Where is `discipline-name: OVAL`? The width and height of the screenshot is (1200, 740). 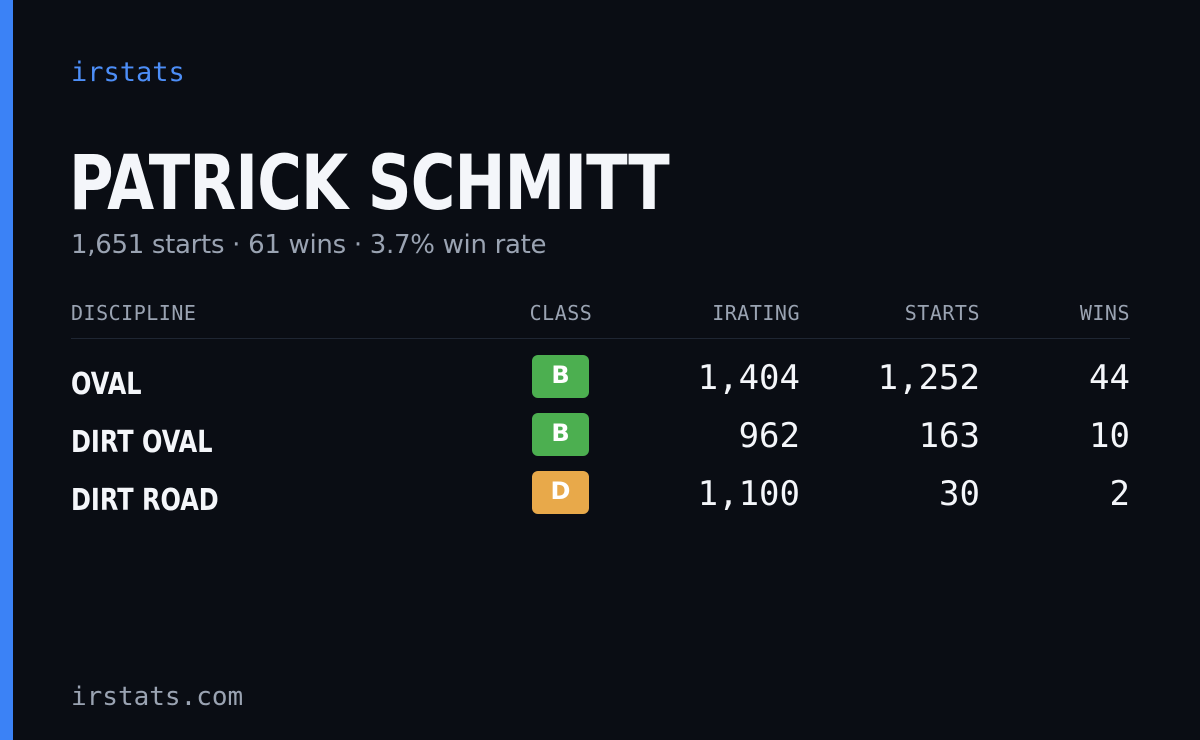 discipline-name: OVAL is located at coordinates (106, 384).